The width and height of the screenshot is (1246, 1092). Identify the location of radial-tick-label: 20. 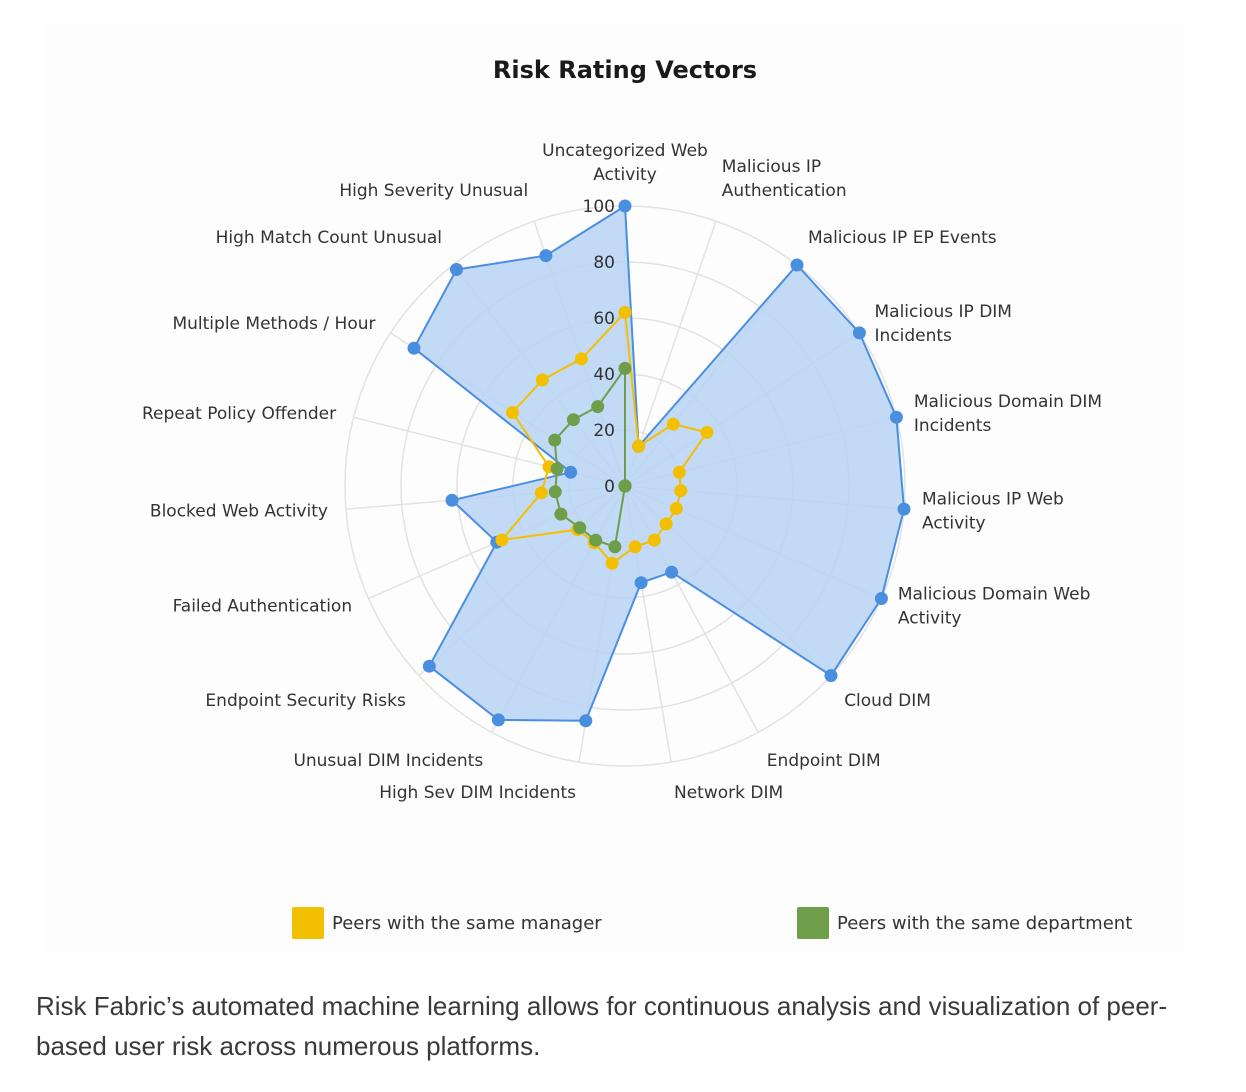
(604, 431).